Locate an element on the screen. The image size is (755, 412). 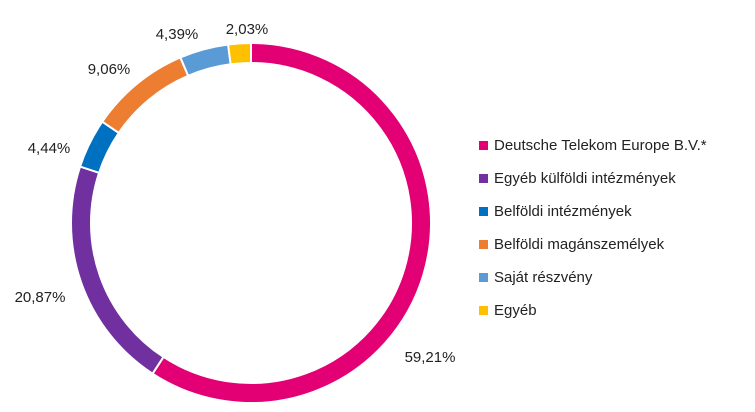
data-label-4: 4,39% is located at coordinates (177, 34).